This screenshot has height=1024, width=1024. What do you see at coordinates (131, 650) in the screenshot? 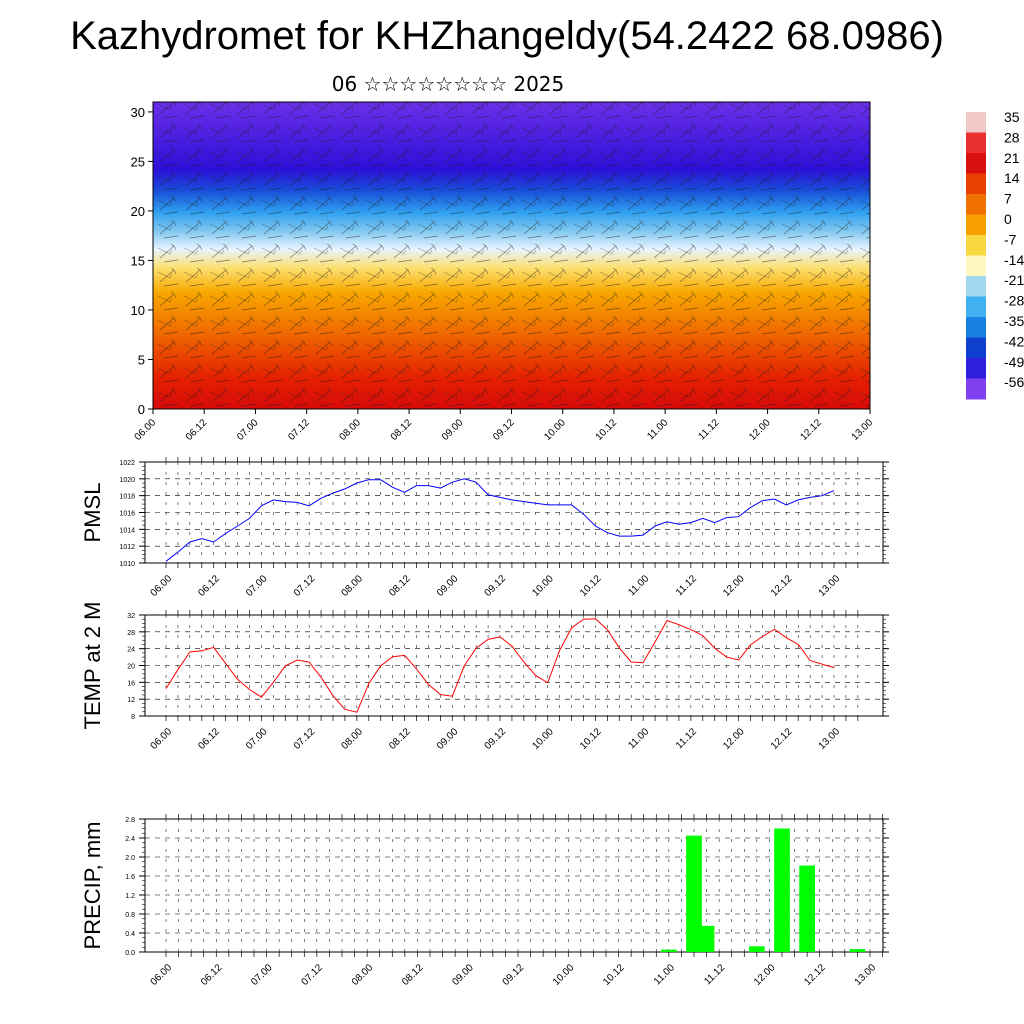
I see `y-tick-label: 24` at bounding box center [131, 650].